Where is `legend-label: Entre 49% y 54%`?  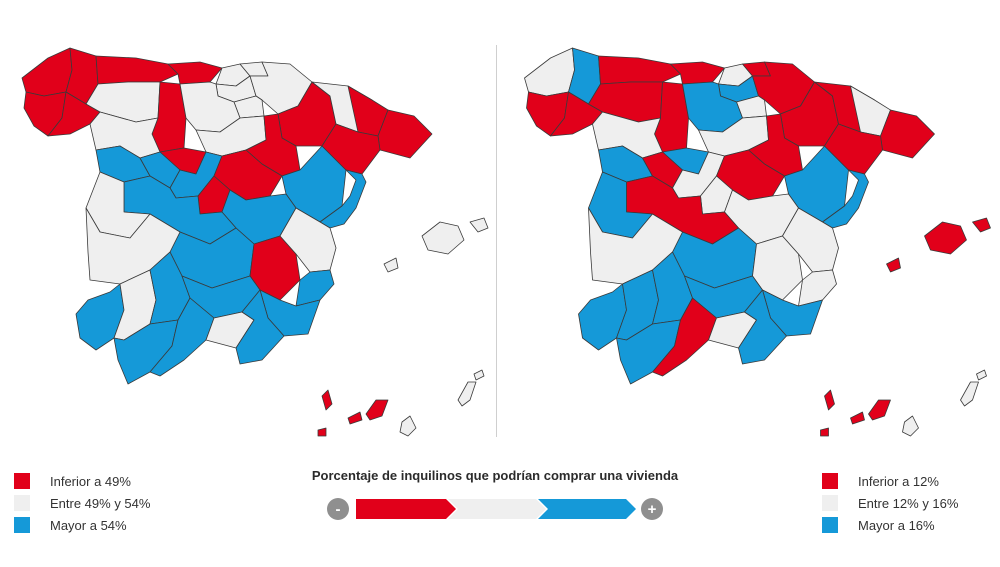
legend-label: Entre 49% y 54% is located at coordinates (100, 503).